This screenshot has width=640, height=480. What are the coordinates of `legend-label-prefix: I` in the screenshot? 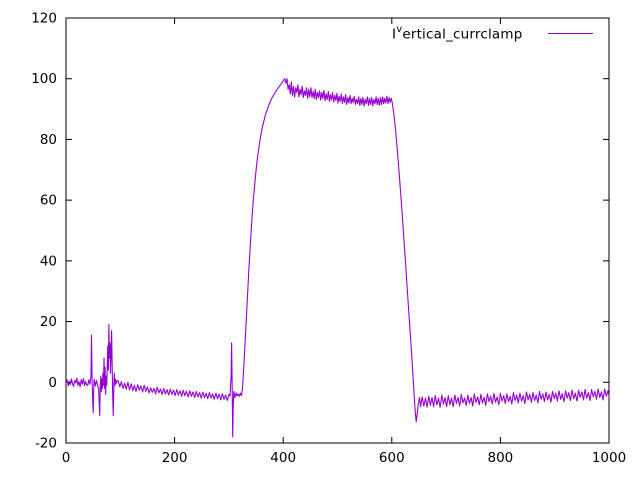 It's located at (394, 34).